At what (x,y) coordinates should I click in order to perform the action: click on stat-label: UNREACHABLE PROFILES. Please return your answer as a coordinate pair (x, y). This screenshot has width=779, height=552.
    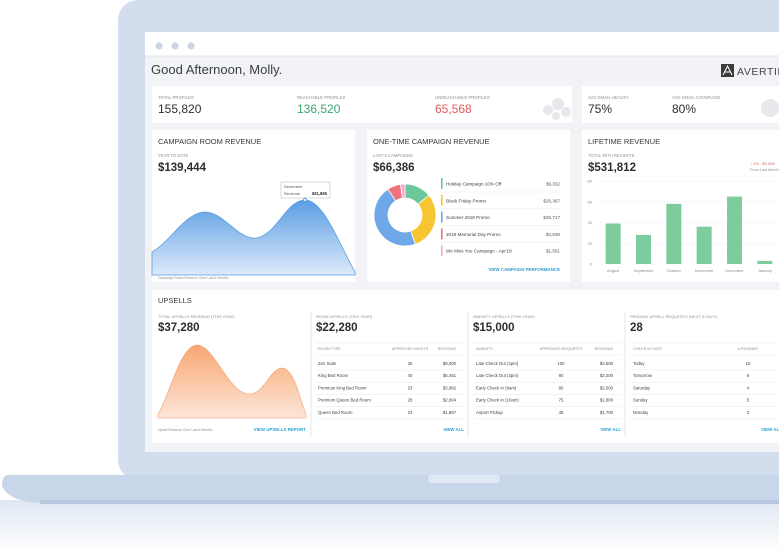
    Looking at the image, I should click on (462, 97).